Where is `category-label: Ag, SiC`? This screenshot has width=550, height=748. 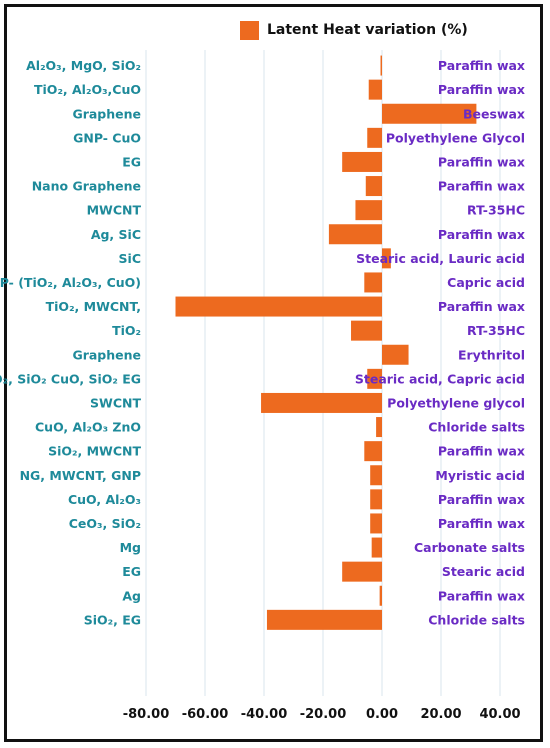
category-label: Ag, SiC is located at coordinates (116, 234).